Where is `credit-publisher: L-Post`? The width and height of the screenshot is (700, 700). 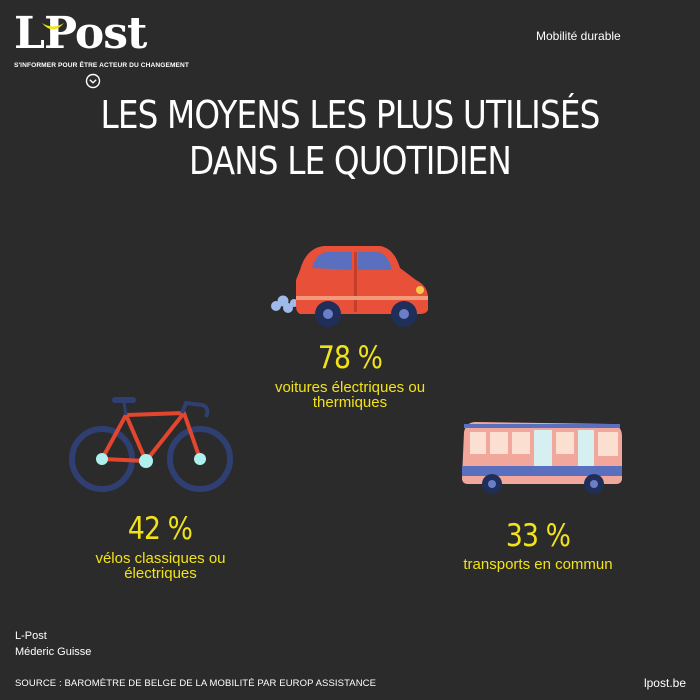 credit-publisher: L-Post is located at coordinates (31, 636).